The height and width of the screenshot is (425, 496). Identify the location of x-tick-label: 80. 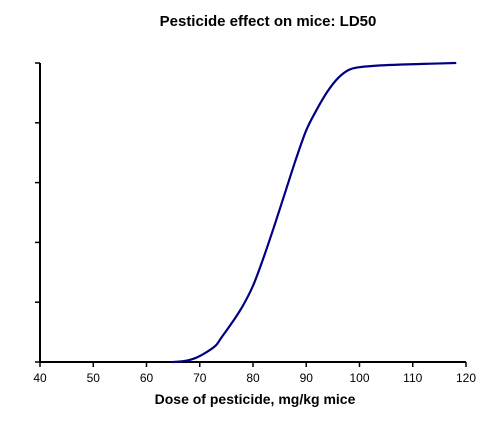
(253, 378).